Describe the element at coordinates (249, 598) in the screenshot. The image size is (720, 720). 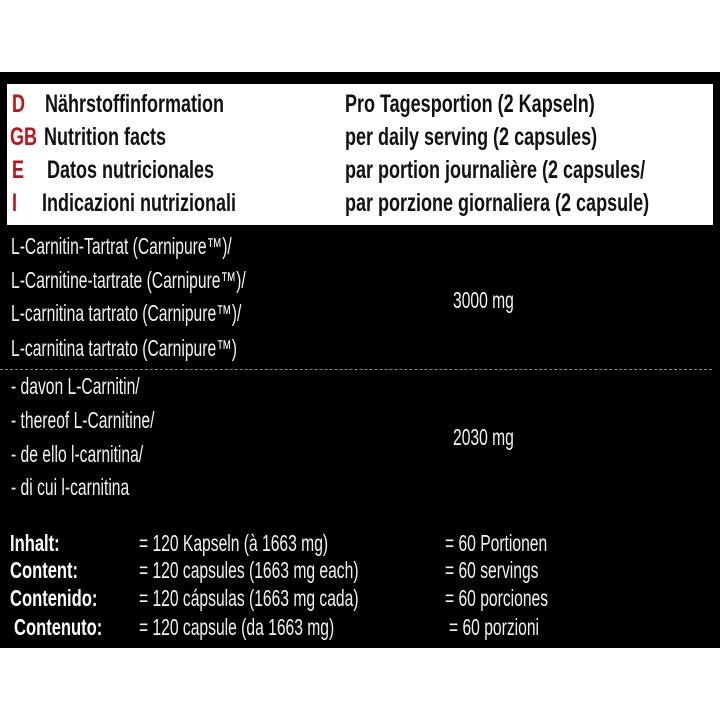
I see `content-capsules: = 120 cápsulas (1663 mg cada)` at that location.